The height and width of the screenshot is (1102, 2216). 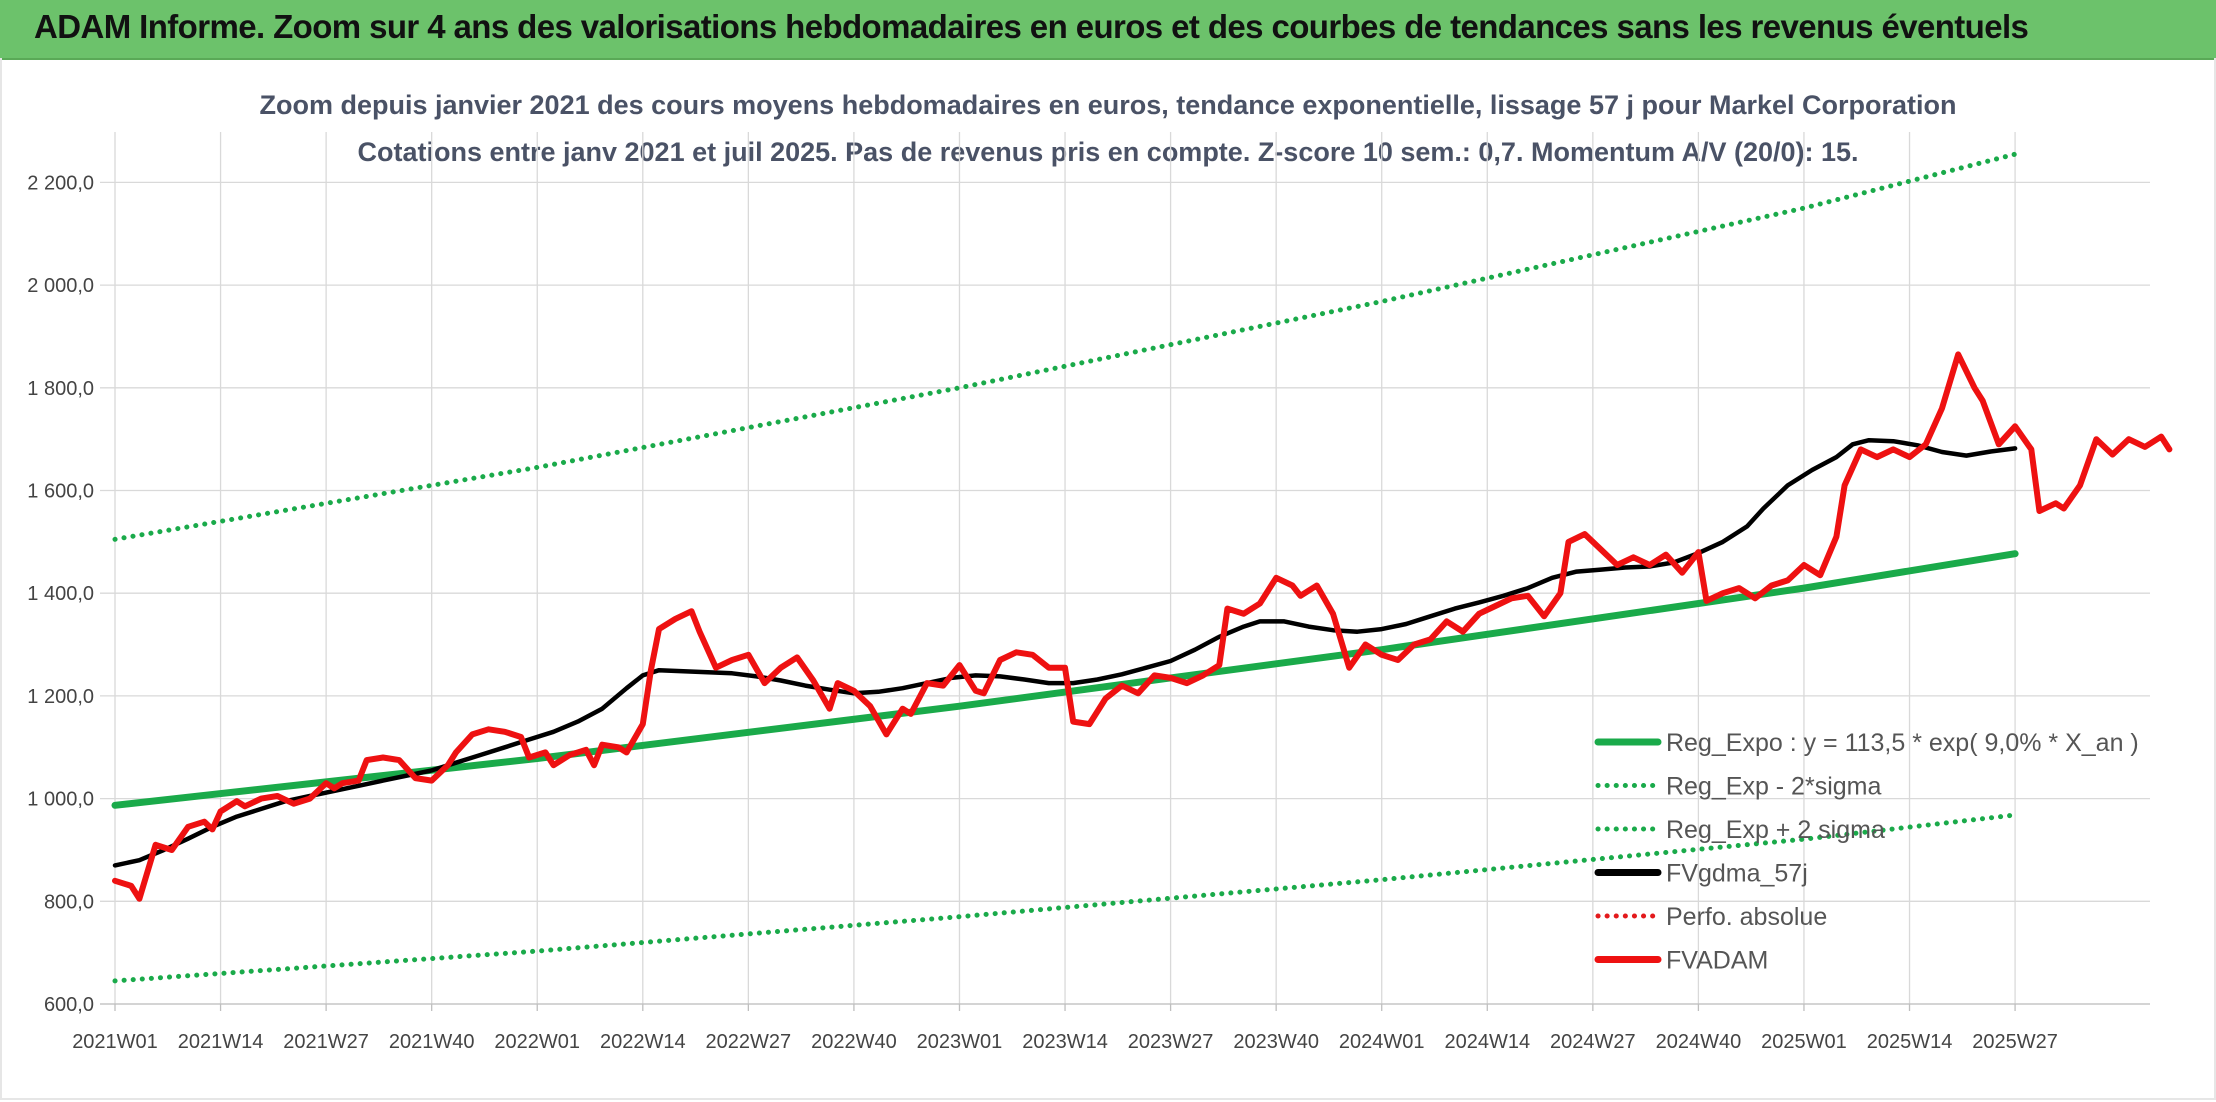 What do you see at coordinates (1065, 1042) in the screenshot?
I see `x-tick-label: 2023W14` at bounding box center [1065, 1042].